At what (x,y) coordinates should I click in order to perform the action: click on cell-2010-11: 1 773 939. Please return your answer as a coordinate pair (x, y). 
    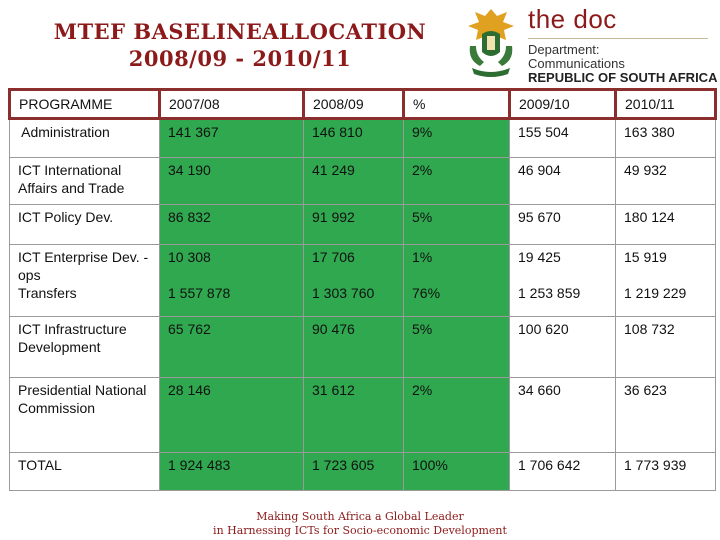
    Looking at the image, I should click on (665, 471).